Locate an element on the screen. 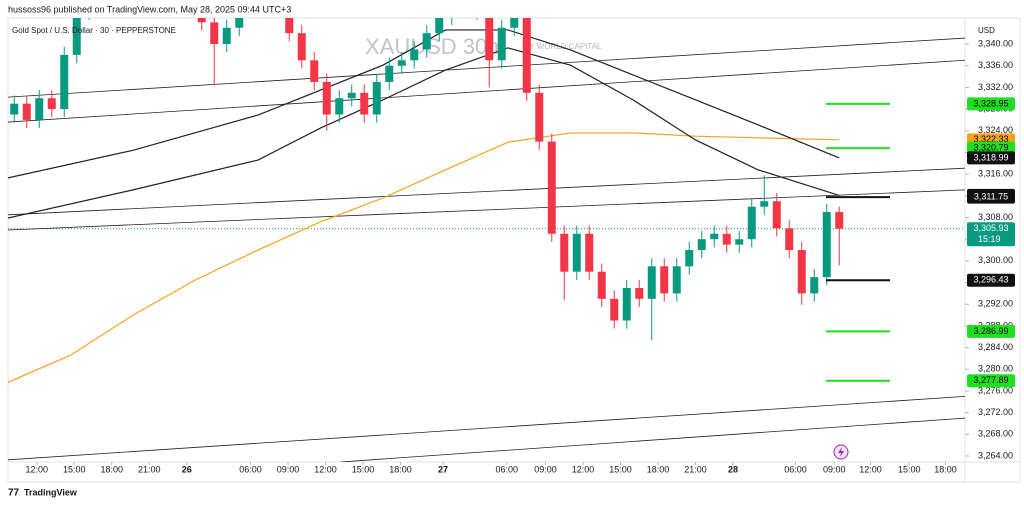 Image resolution: width=1024 pixels, height=505 pixels. price-badge-label: 3,286.99 is located at coordinates (990, 331).